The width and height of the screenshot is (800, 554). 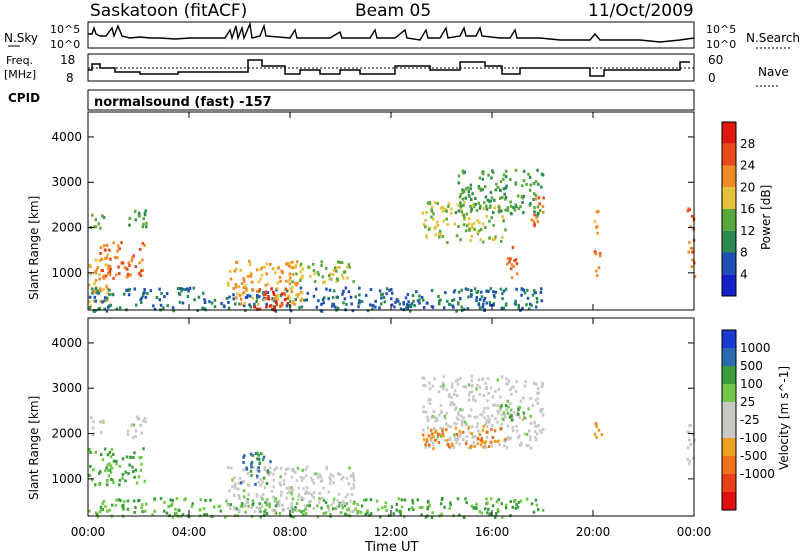 I want to click on nave-tick-bottom: 0, so click(x=712, y=78).